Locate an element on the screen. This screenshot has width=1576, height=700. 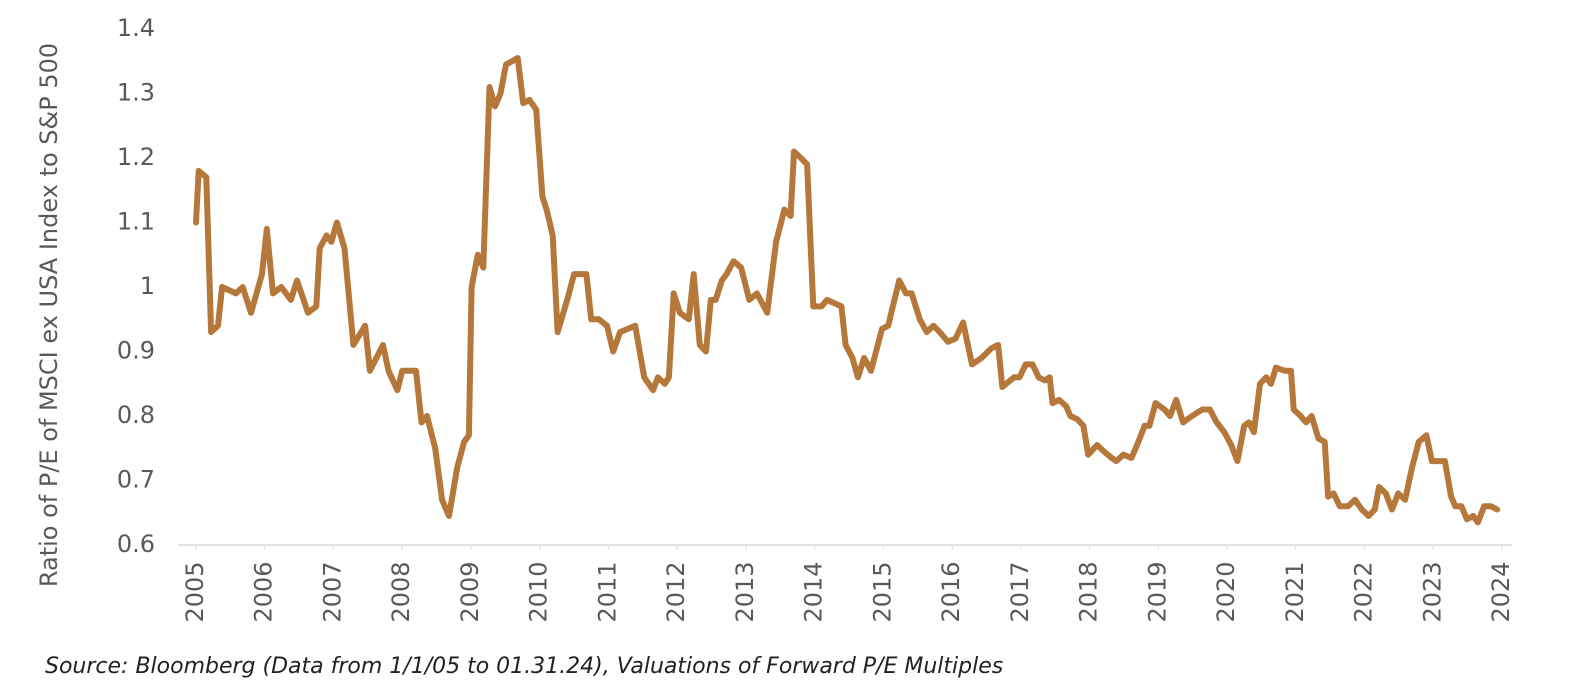
x-tick-label: 2017 is located at coordinates (1020, 591).